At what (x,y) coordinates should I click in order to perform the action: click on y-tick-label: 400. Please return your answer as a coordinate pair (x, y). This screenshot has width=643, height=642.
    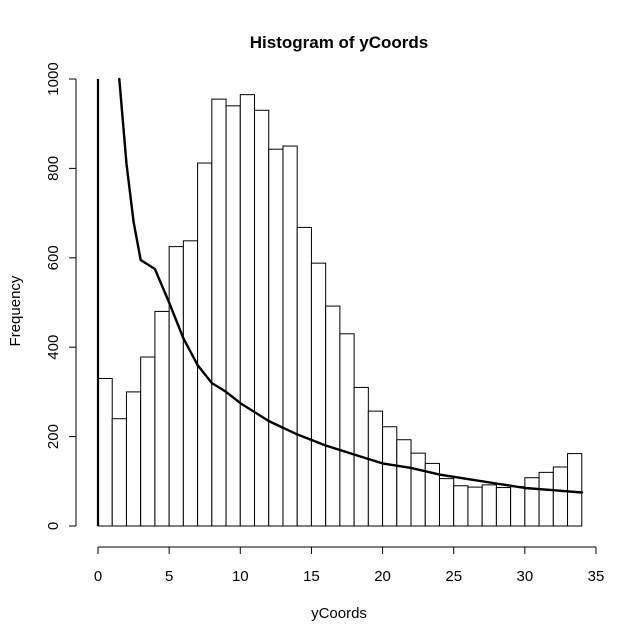
    Looking at the image, I should click on (53, 347).